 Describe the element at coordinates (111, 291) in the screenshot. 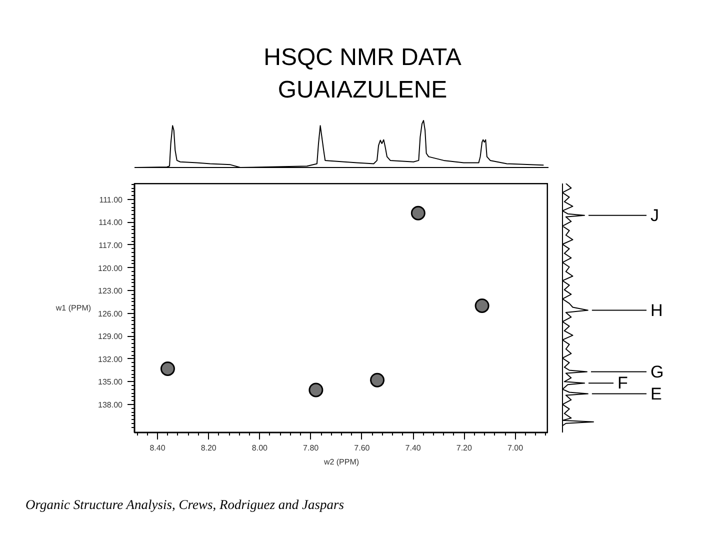

I see `y-tick-label: 123.00` at that location.